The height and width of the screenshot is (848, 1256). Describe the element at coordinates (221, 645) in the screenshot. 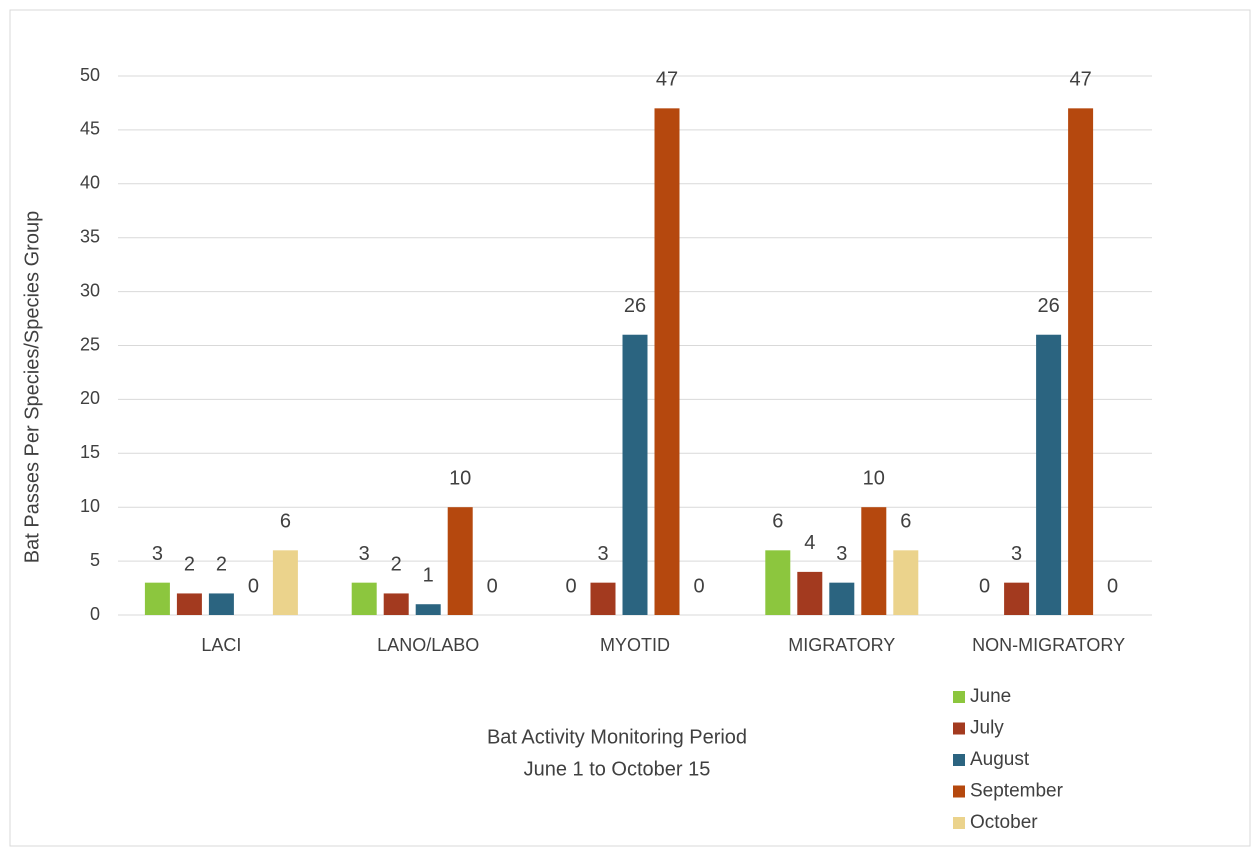

I see `x-tick-label: LACI` at that location.